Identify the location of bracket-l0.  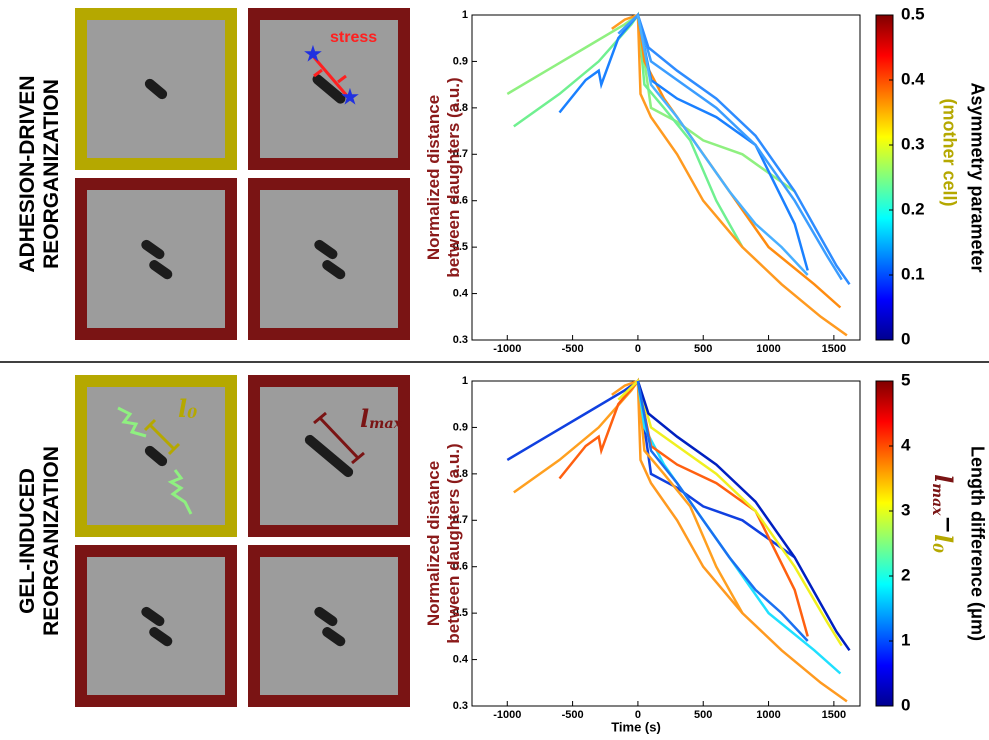
(162, 437).